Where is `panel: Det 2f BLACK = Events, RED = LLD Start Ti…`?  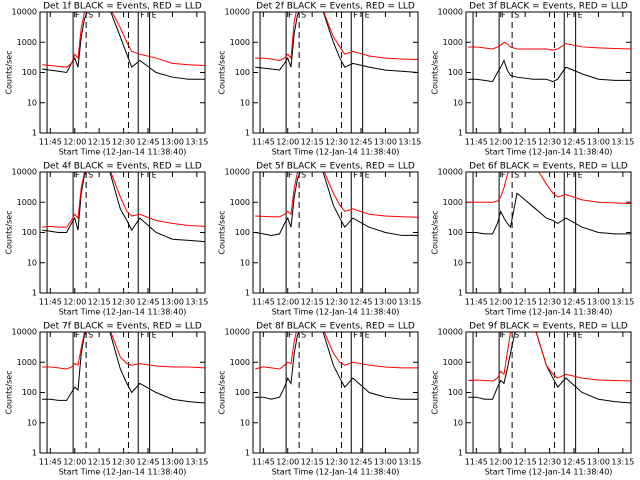
panel: Det 2f BLACK = Events, RED = LLD Start Ti… is located at coordinates (320, 79).